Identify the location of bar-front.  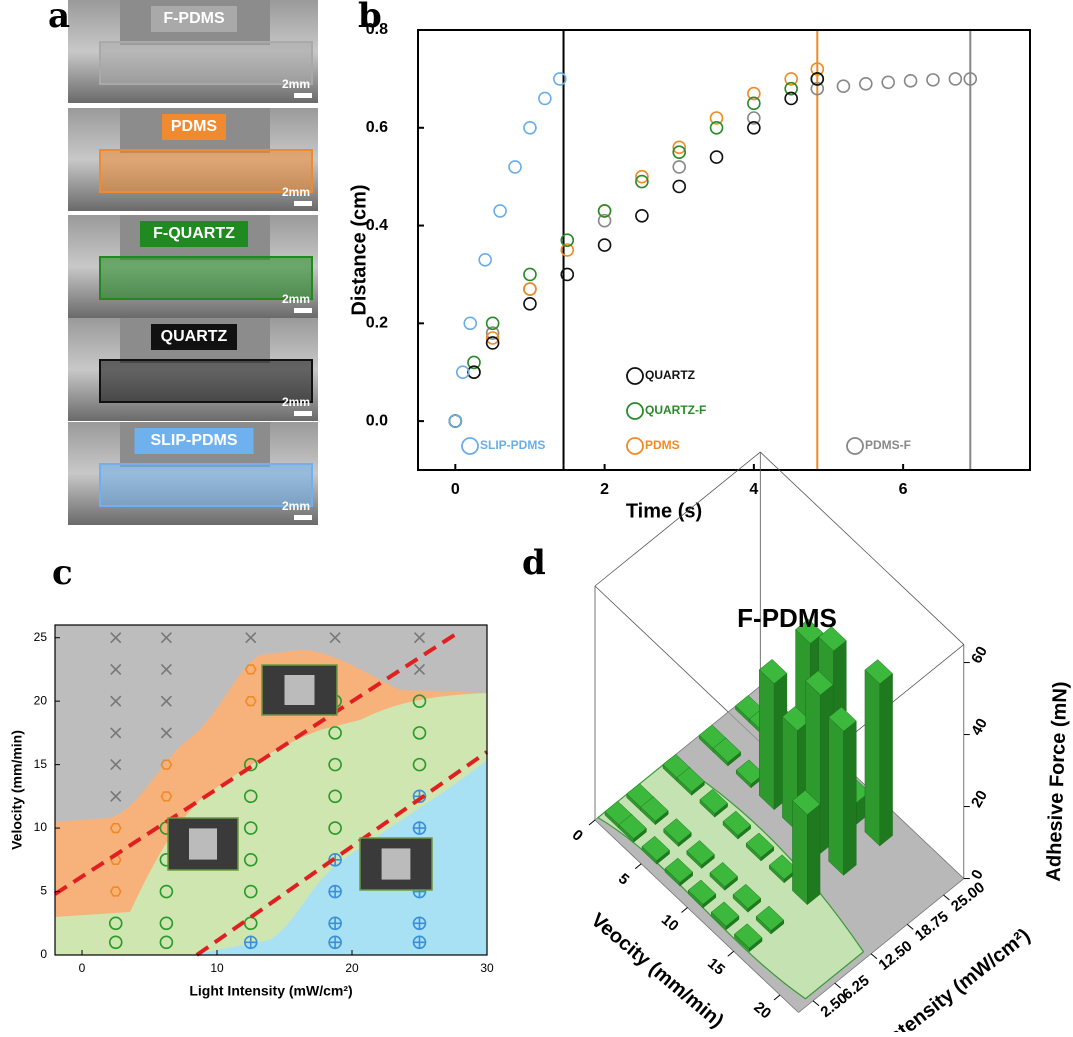
(767, 740).